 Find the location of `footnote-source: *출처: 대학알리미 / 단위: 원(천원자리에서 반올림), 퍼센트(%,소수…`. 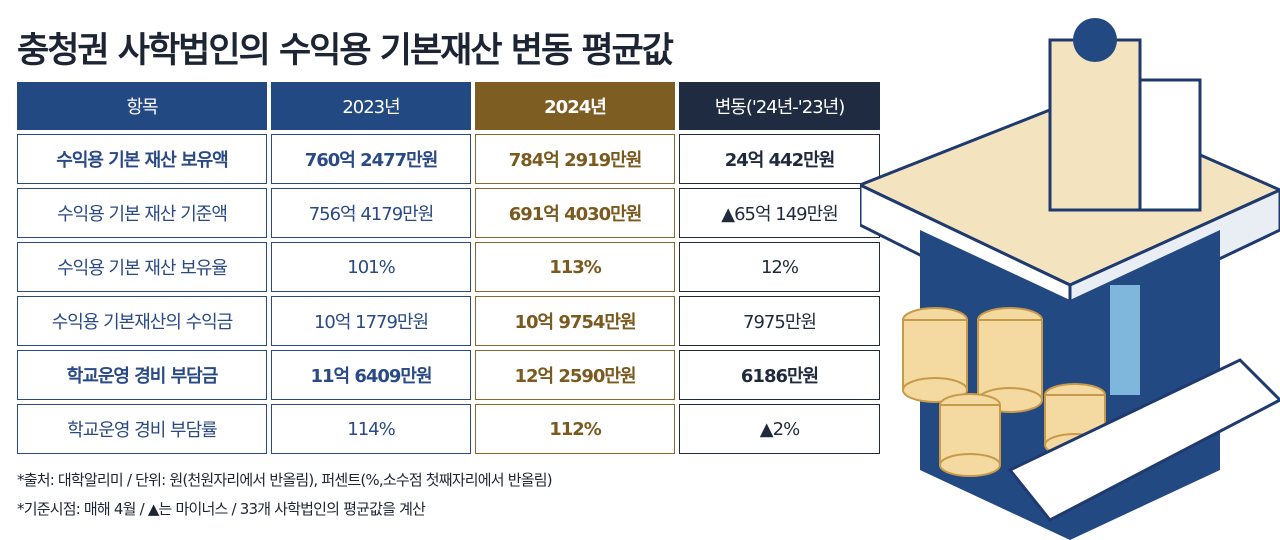

footnote-source: *출처: 대학알리미 / 단위: 원(천원자리에서 반올림), 퍼센트(%,소수… is located at coordinates (285, 480).